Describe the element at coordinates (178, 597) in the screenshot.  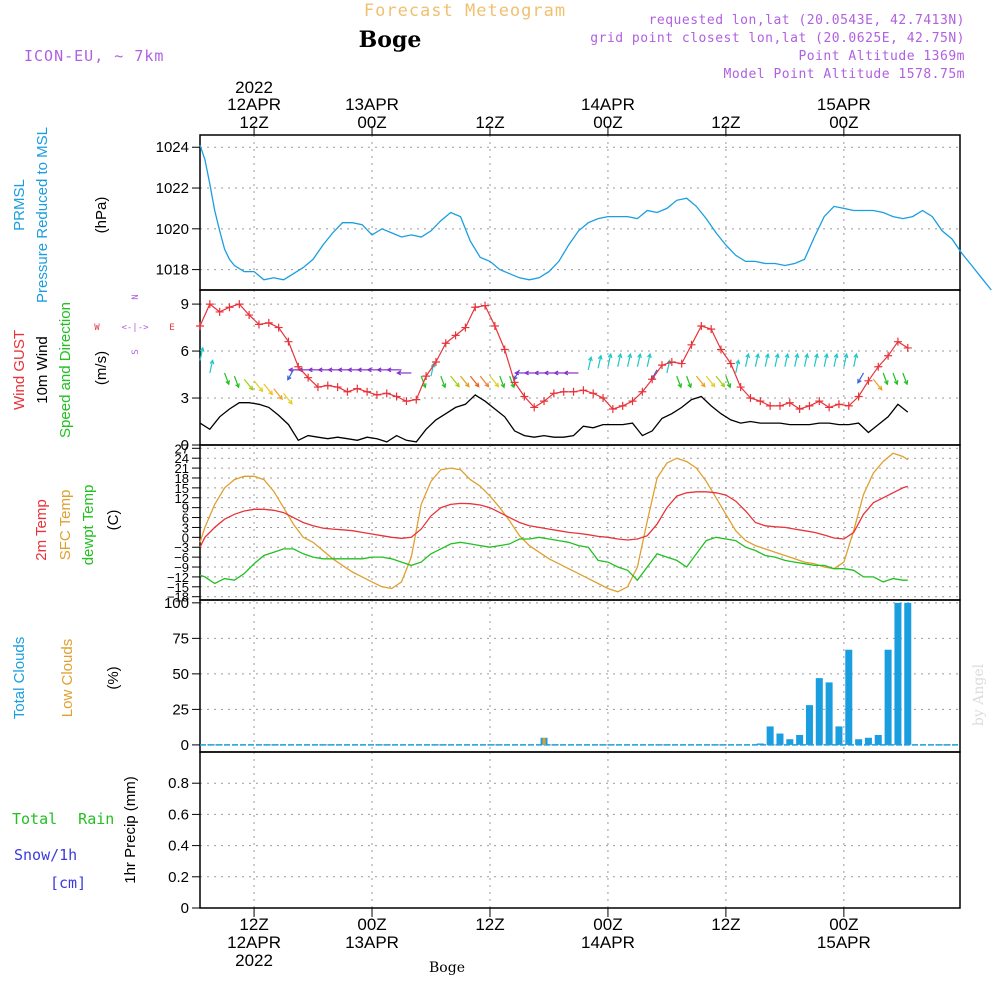
I see `temp-tick-label: −18` at that location.